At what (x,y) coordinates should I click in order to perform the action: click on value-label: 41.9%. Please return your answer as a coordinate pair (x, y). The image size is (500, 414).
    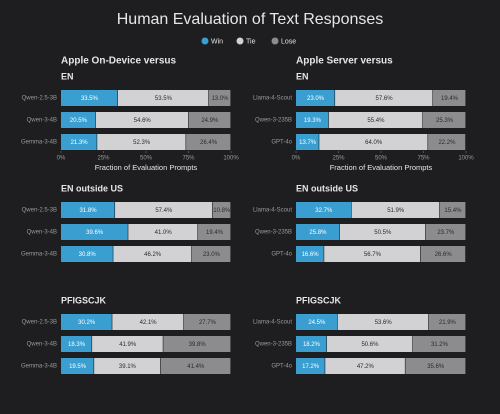
    Looking at the image, I should click on (128, 345).